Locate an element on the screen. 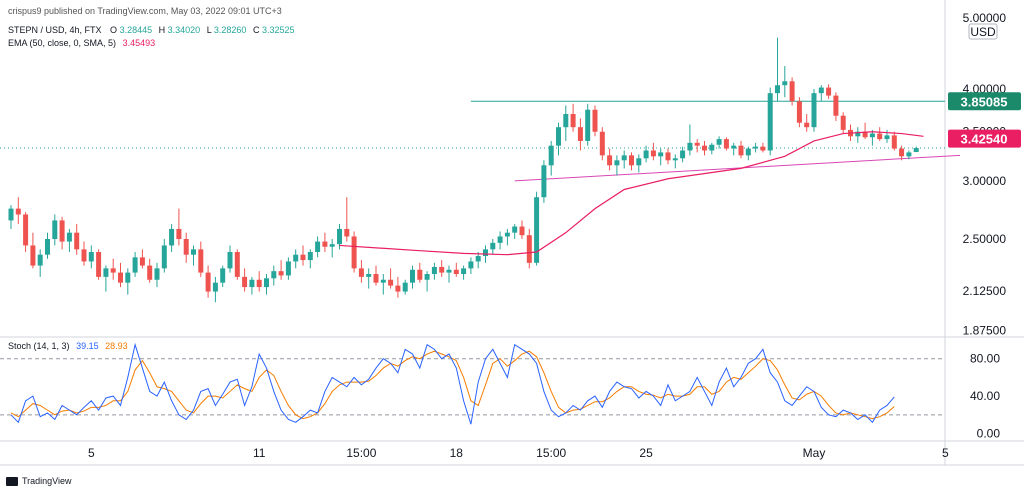 This screenshot has width=1024, height=500. ohlc-open-value: 3.28445 is located at coordinates (136, 30).